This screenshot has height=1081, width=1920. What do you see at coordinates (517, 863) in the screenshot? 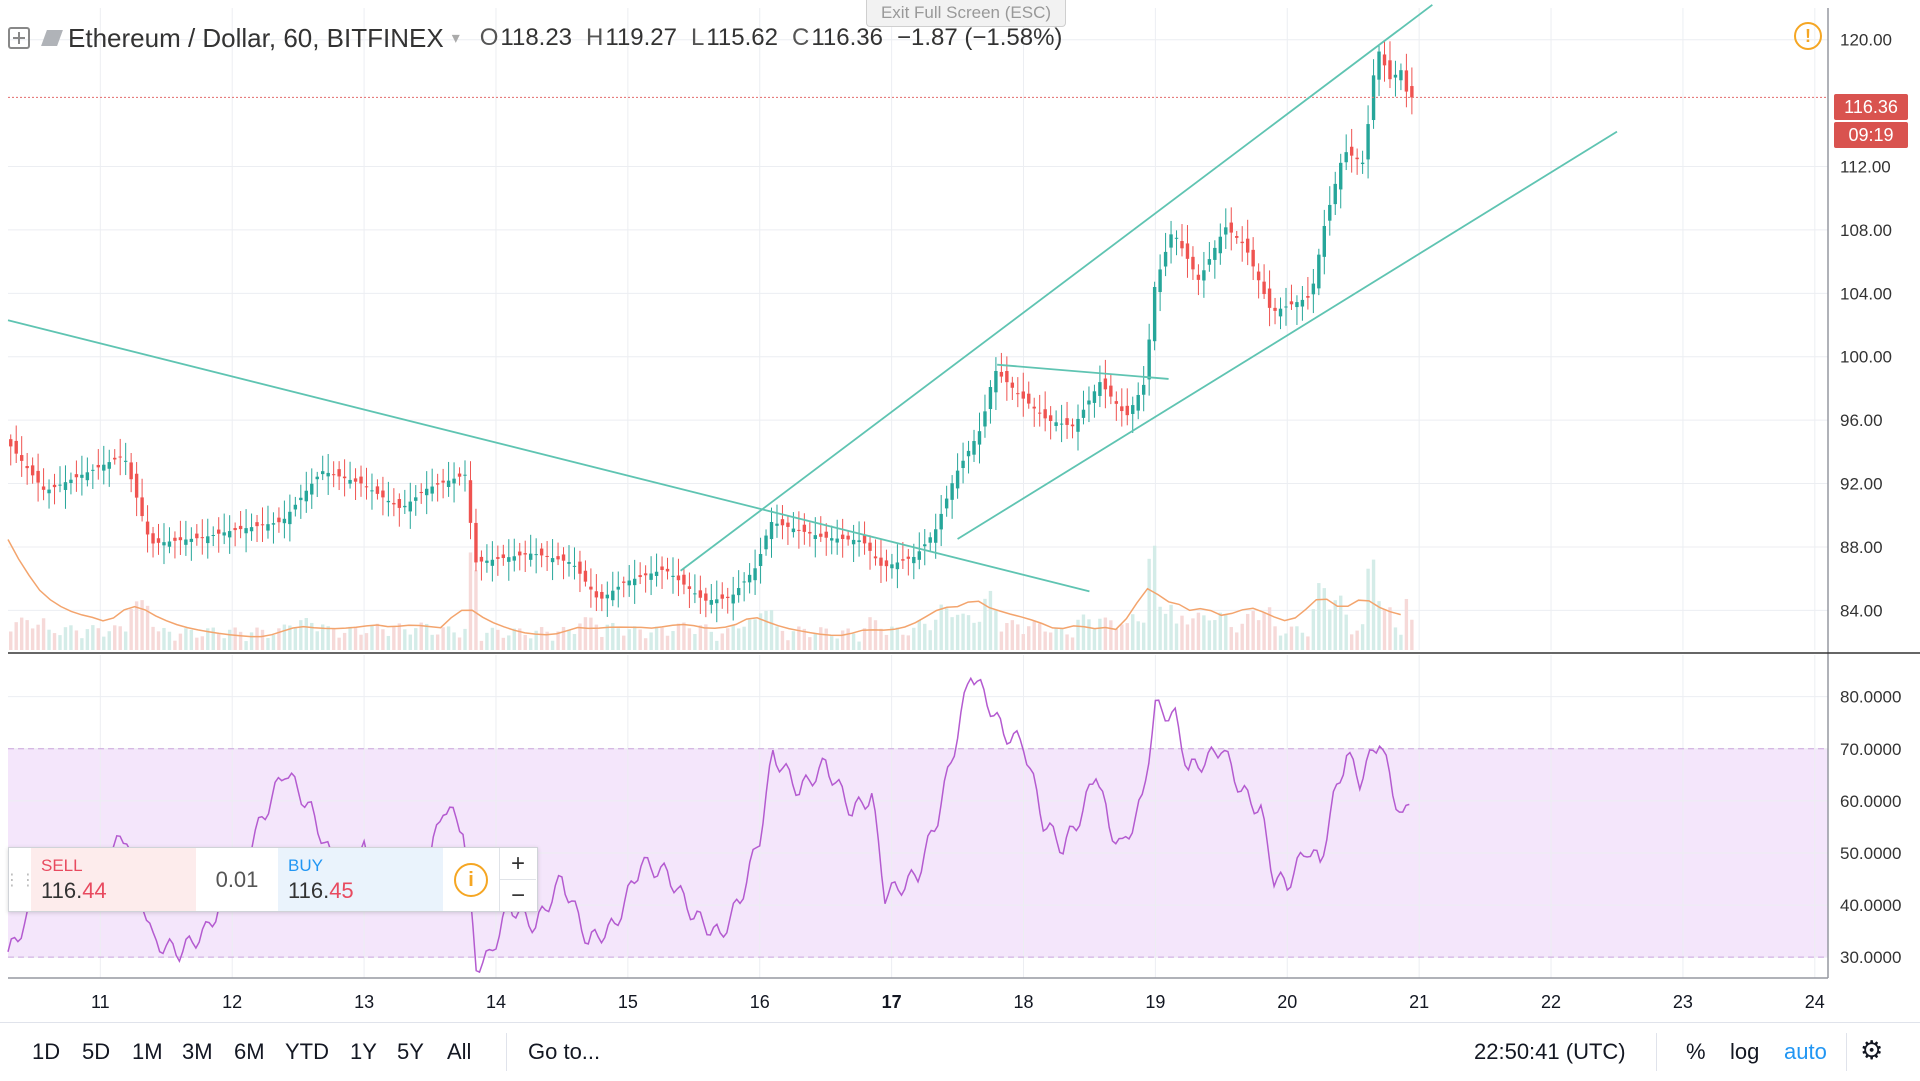
I see `plus-button: +` at bounding box center [517, 863].